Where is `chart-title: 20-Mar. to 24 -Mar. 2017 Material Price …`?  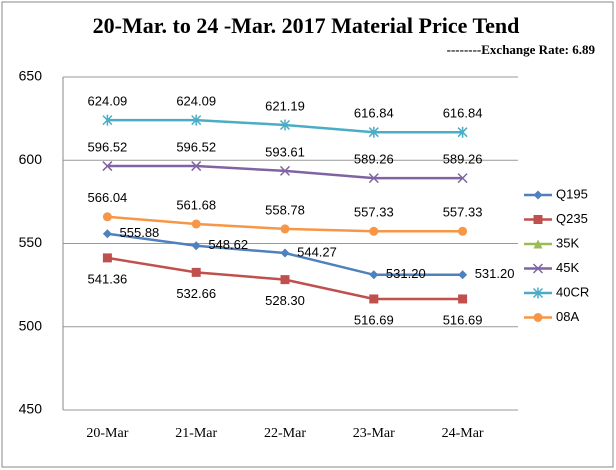 chart-title: 20-Mar. to 24 -Mar. 2017 Material Price … is located at coordinates (306, 25).